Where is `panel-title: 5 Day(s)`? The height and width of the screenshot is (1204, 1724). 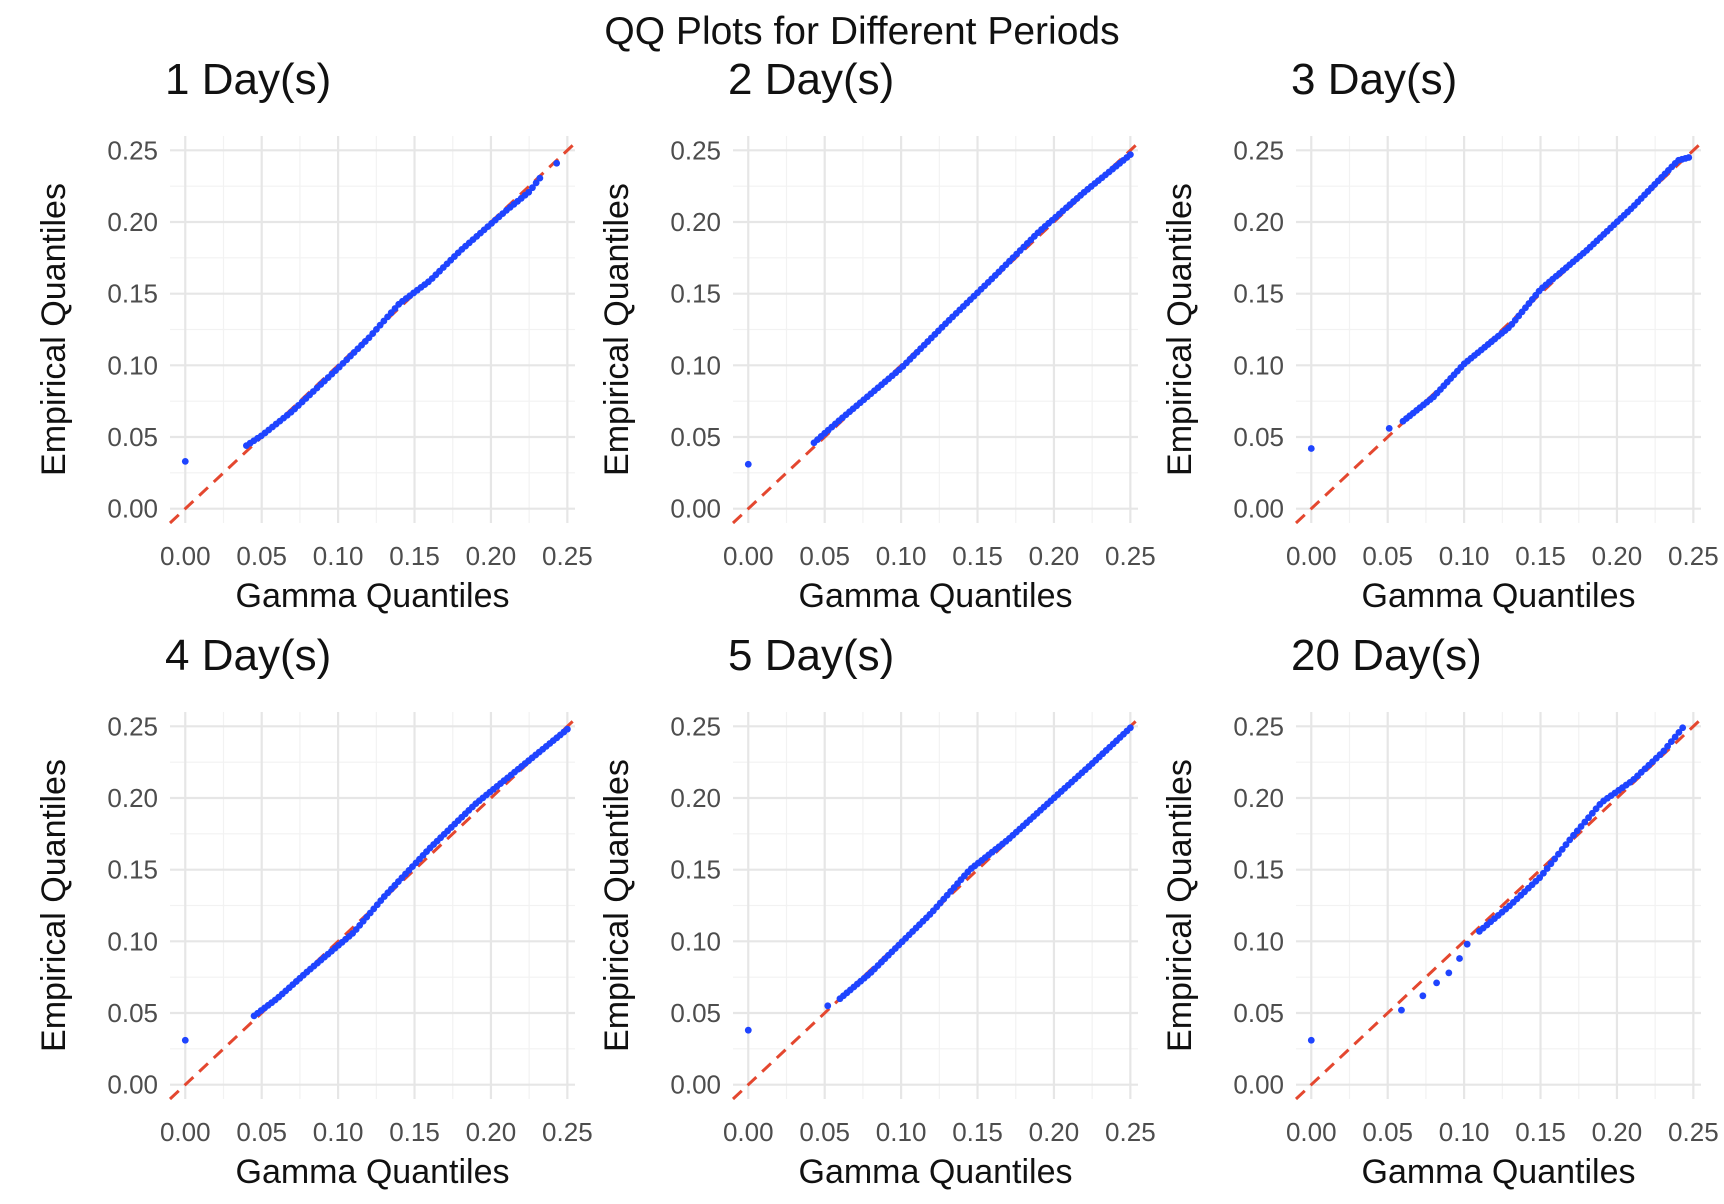
panel-title: 5 Day(s) is located at coordinates (811, 655).